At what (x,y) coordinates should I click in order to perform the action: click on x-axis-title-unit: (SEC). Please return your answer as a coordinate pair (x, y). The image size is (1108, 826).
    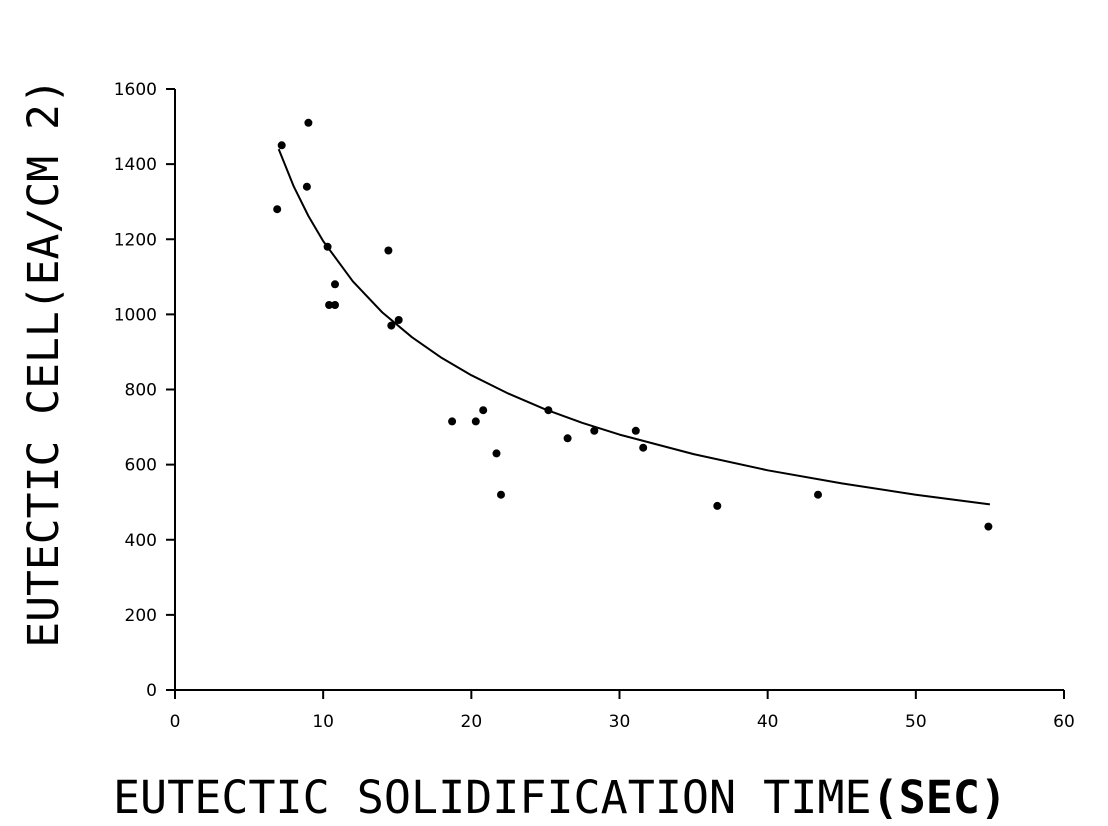
    Looking at the image, I should click on (939, 797).